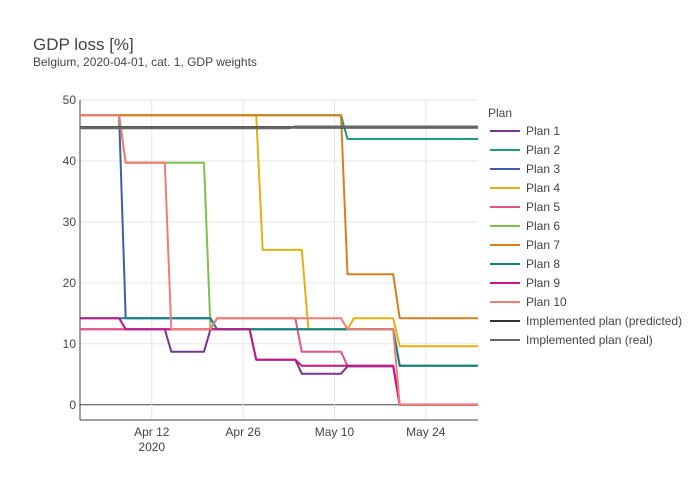 The height and width of the screenshot is (500, 700). I want to click on legend-label: Plan 4, so click(543, 188).